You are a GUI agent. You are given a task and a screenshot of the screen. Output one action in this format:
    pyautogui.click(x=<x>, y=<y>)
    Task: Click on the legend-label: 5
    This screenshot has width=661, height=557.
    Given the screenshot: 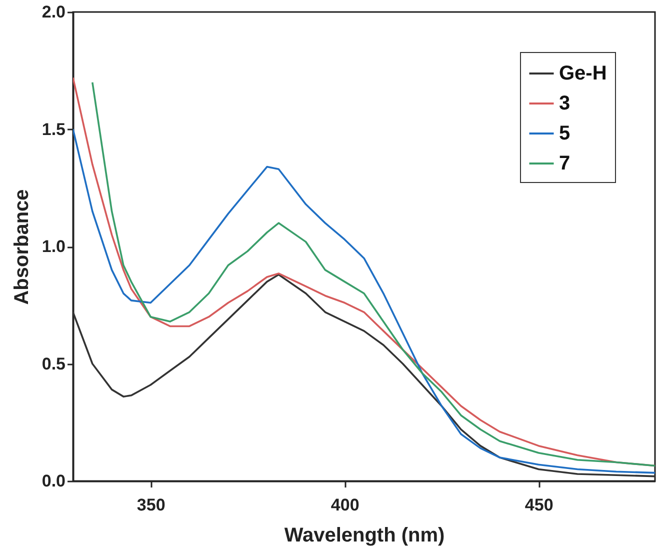 What is the action you would take?
    pyautogui.click(x=564, y=133)
    